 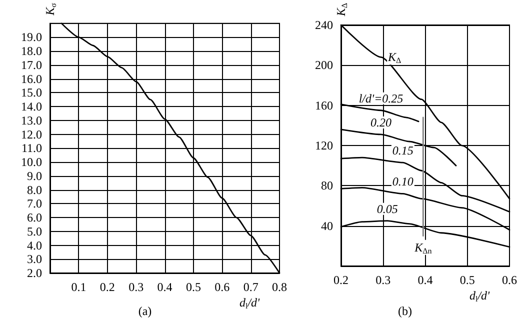 What do you see at coordinates (341, 10) in the screenshot?
I see `y-axis-title: KΔ` at bounding box center [341, 10].